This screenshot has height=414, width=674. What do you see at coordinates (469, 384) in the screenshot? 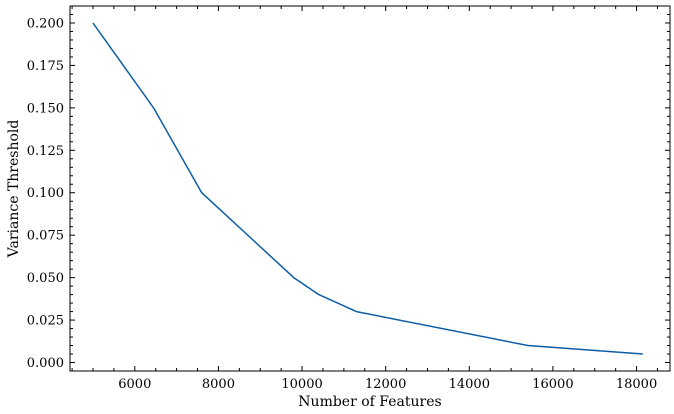
I see `x-tick-label: 14000` at bounding box center [469, 384].